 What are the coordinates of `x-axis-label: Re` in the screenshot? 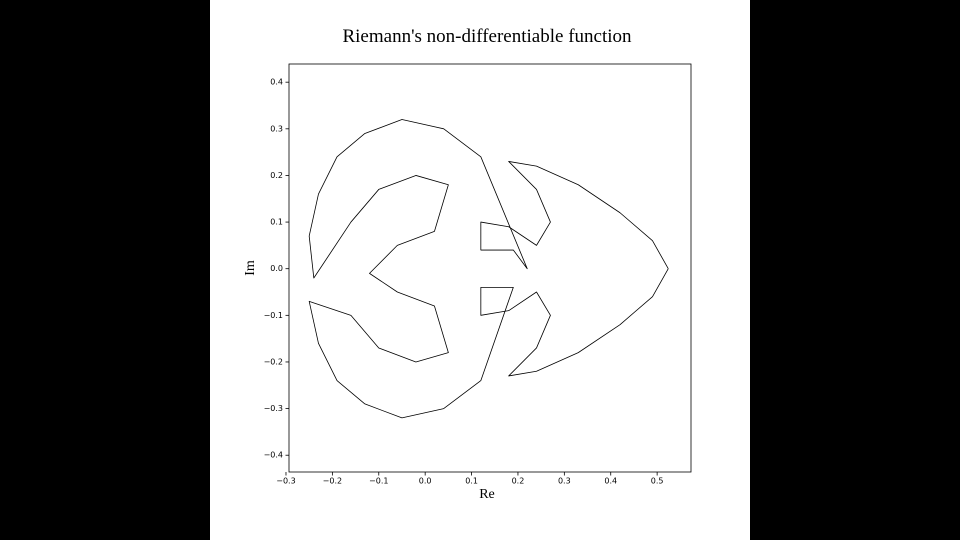 It's located at (487, 494).